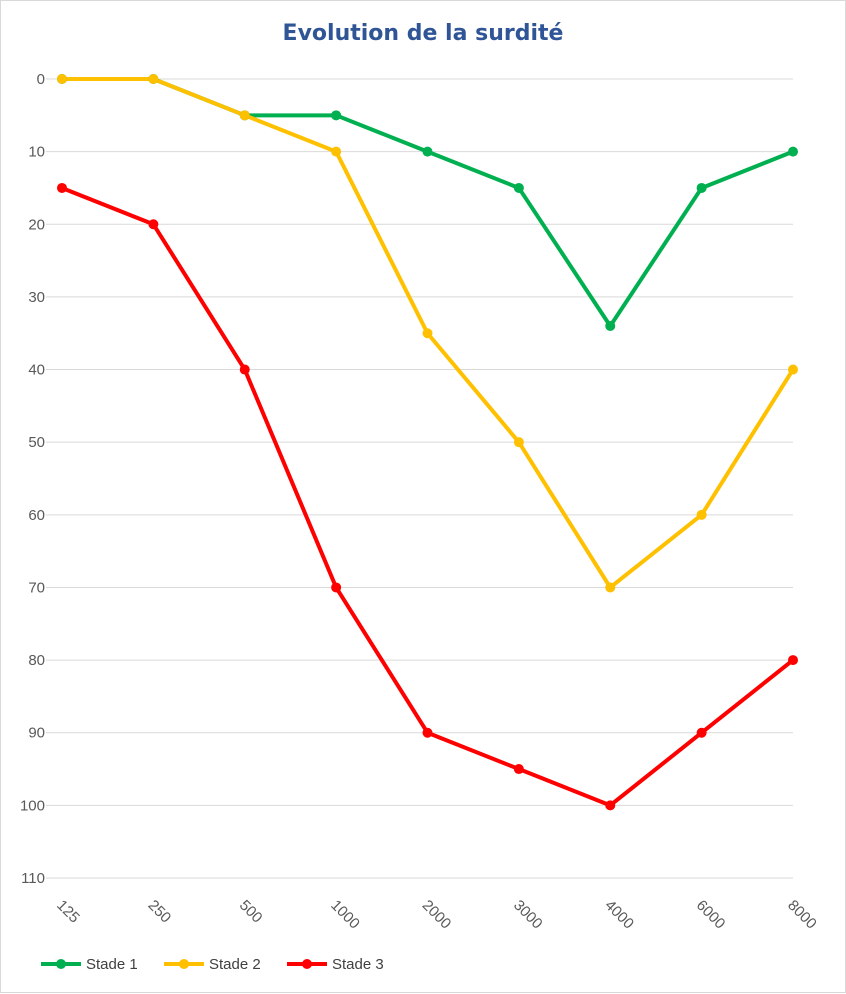  Describe the element at coordinates (437, 915) in the screenshot. I see `x-tick-label: 2000` at that location.